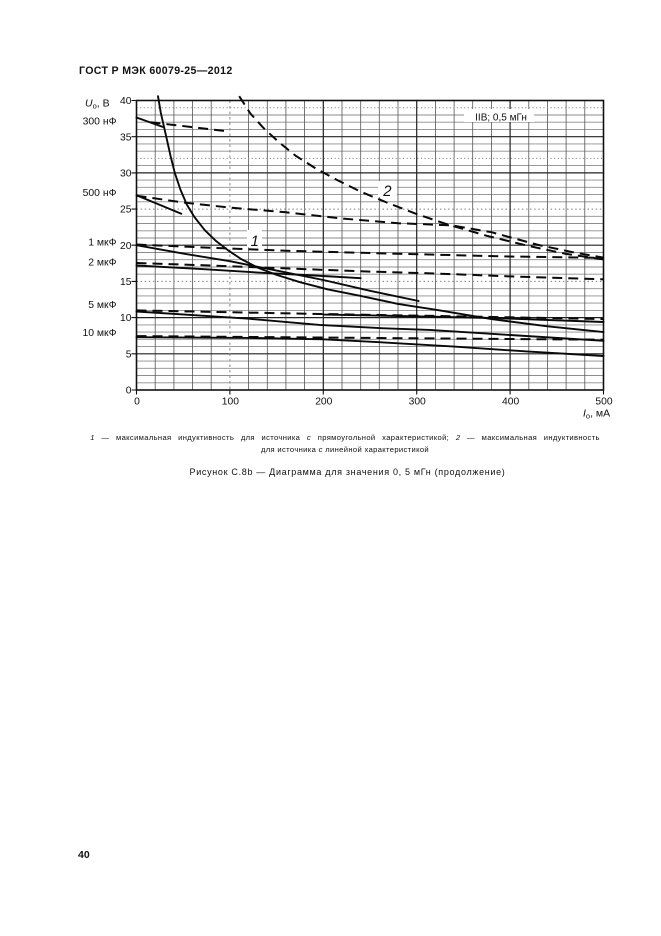 This screenshot has height=936, width=661. What do you see at coordinates (126, 210) in the screenshot?
I see `svg-text: 25` at bounding box center [126, 210].